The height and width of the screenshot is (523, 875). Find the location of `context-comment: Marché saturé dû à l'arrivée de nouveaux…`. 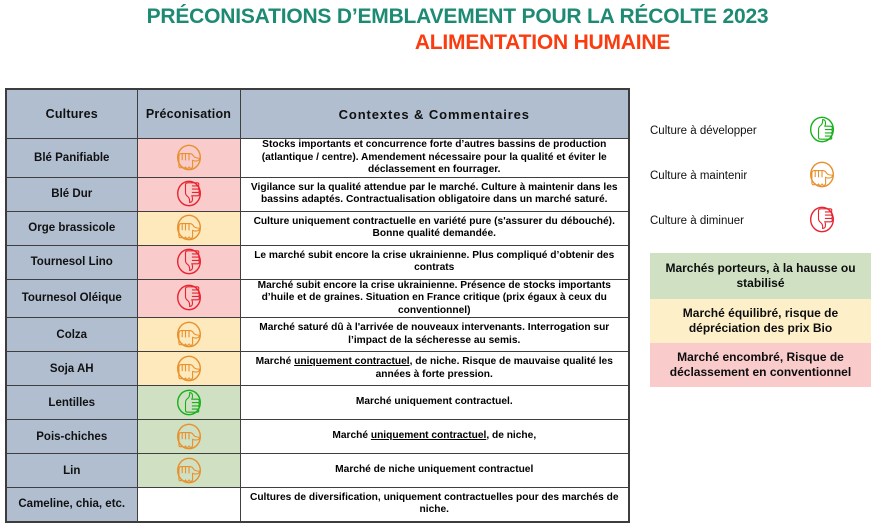

context-comment: Marché saturé dû à l'arrivée de nouveaux… is located at coordinates (434, 334).